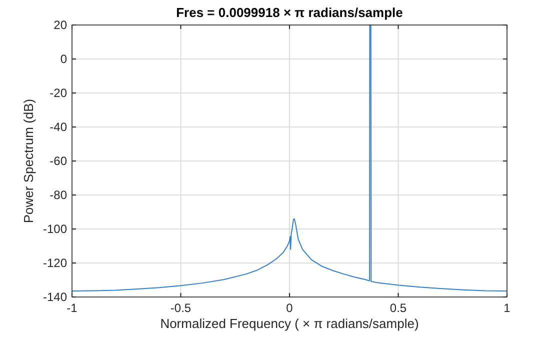  What do you see at coordinates (289, 12) in the screenshot?
I see `chart-title: Fres = 0.0099918 × π radians/sample` at bounding box center [289, 12].